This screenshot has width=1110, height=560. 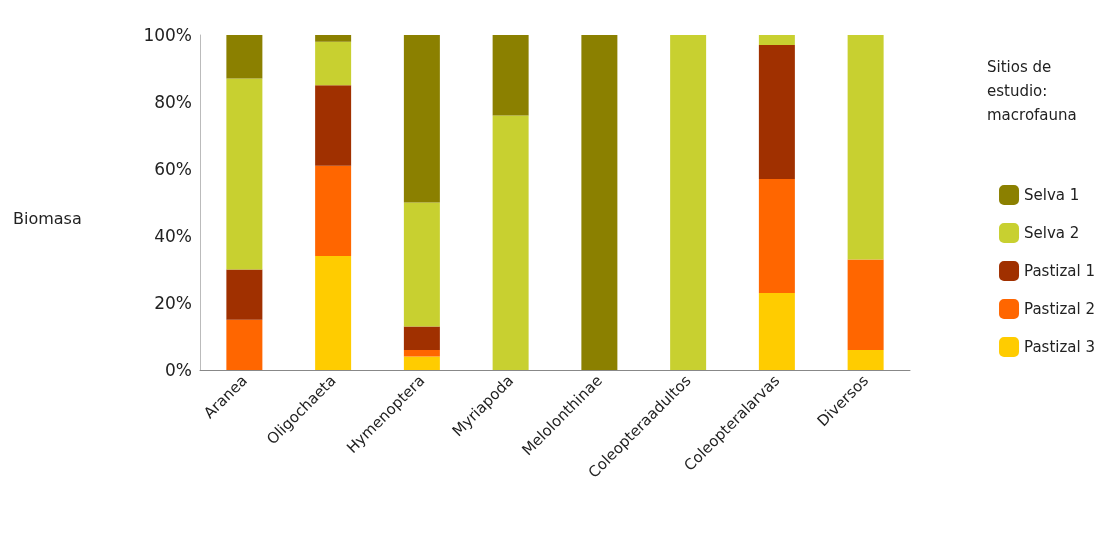 I want to click on y-axis-title: Biomasa, so click(x=47, y=218).